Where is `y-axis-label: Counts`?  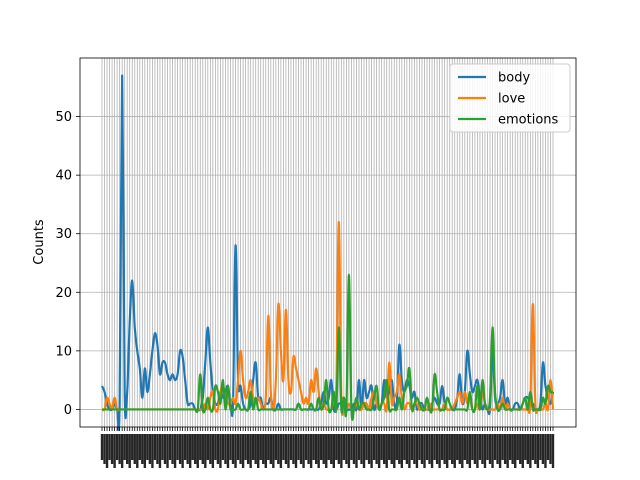 y-axis-label: Counts is located at coordinates (39, 242).